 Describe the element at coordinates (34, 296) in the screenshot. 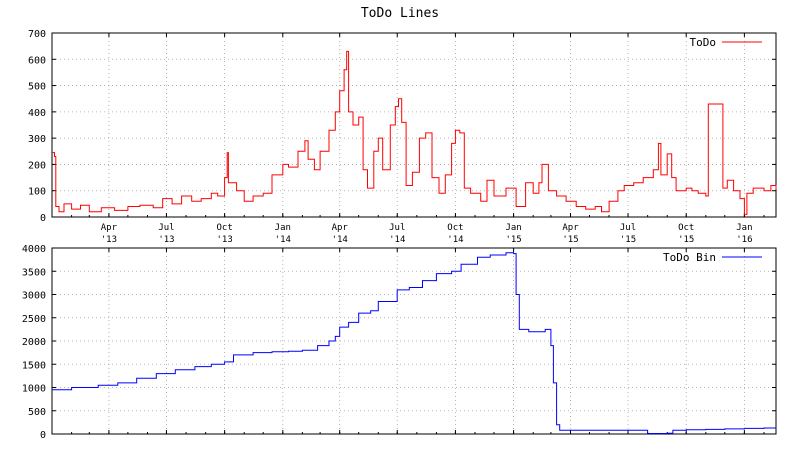

I see `y-tick-label: 3000` at that location.